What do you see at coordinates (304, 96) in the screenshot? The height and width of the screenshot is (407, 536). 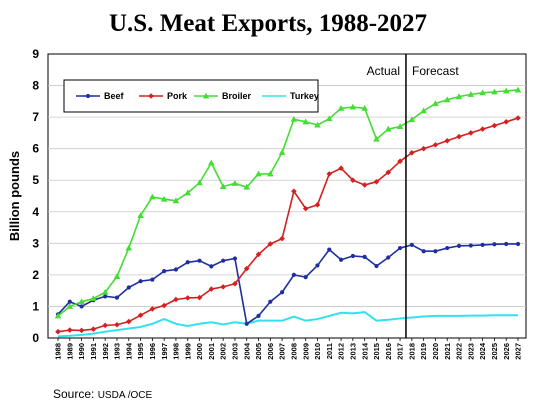 I see `legend-turkey-label: Turkey` at bounding box center [304, 96].